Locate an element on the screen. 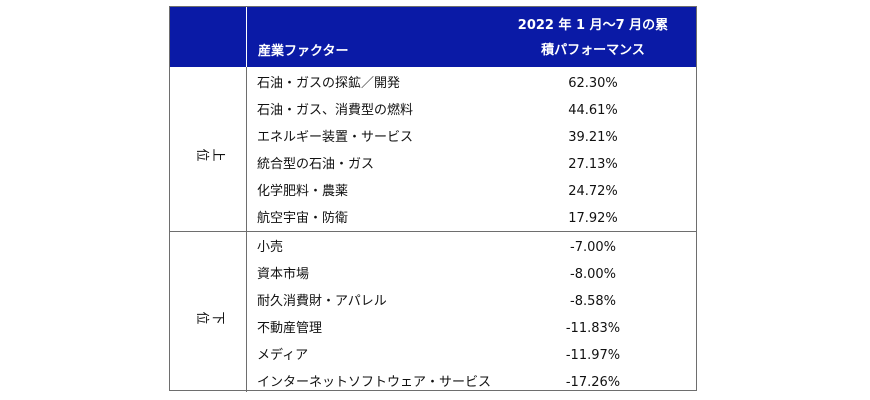 Image resolution: width=870 pixels, height=400 pixels. table-row: 不動産管理 -11.83% is located at coordinates (471, 329).